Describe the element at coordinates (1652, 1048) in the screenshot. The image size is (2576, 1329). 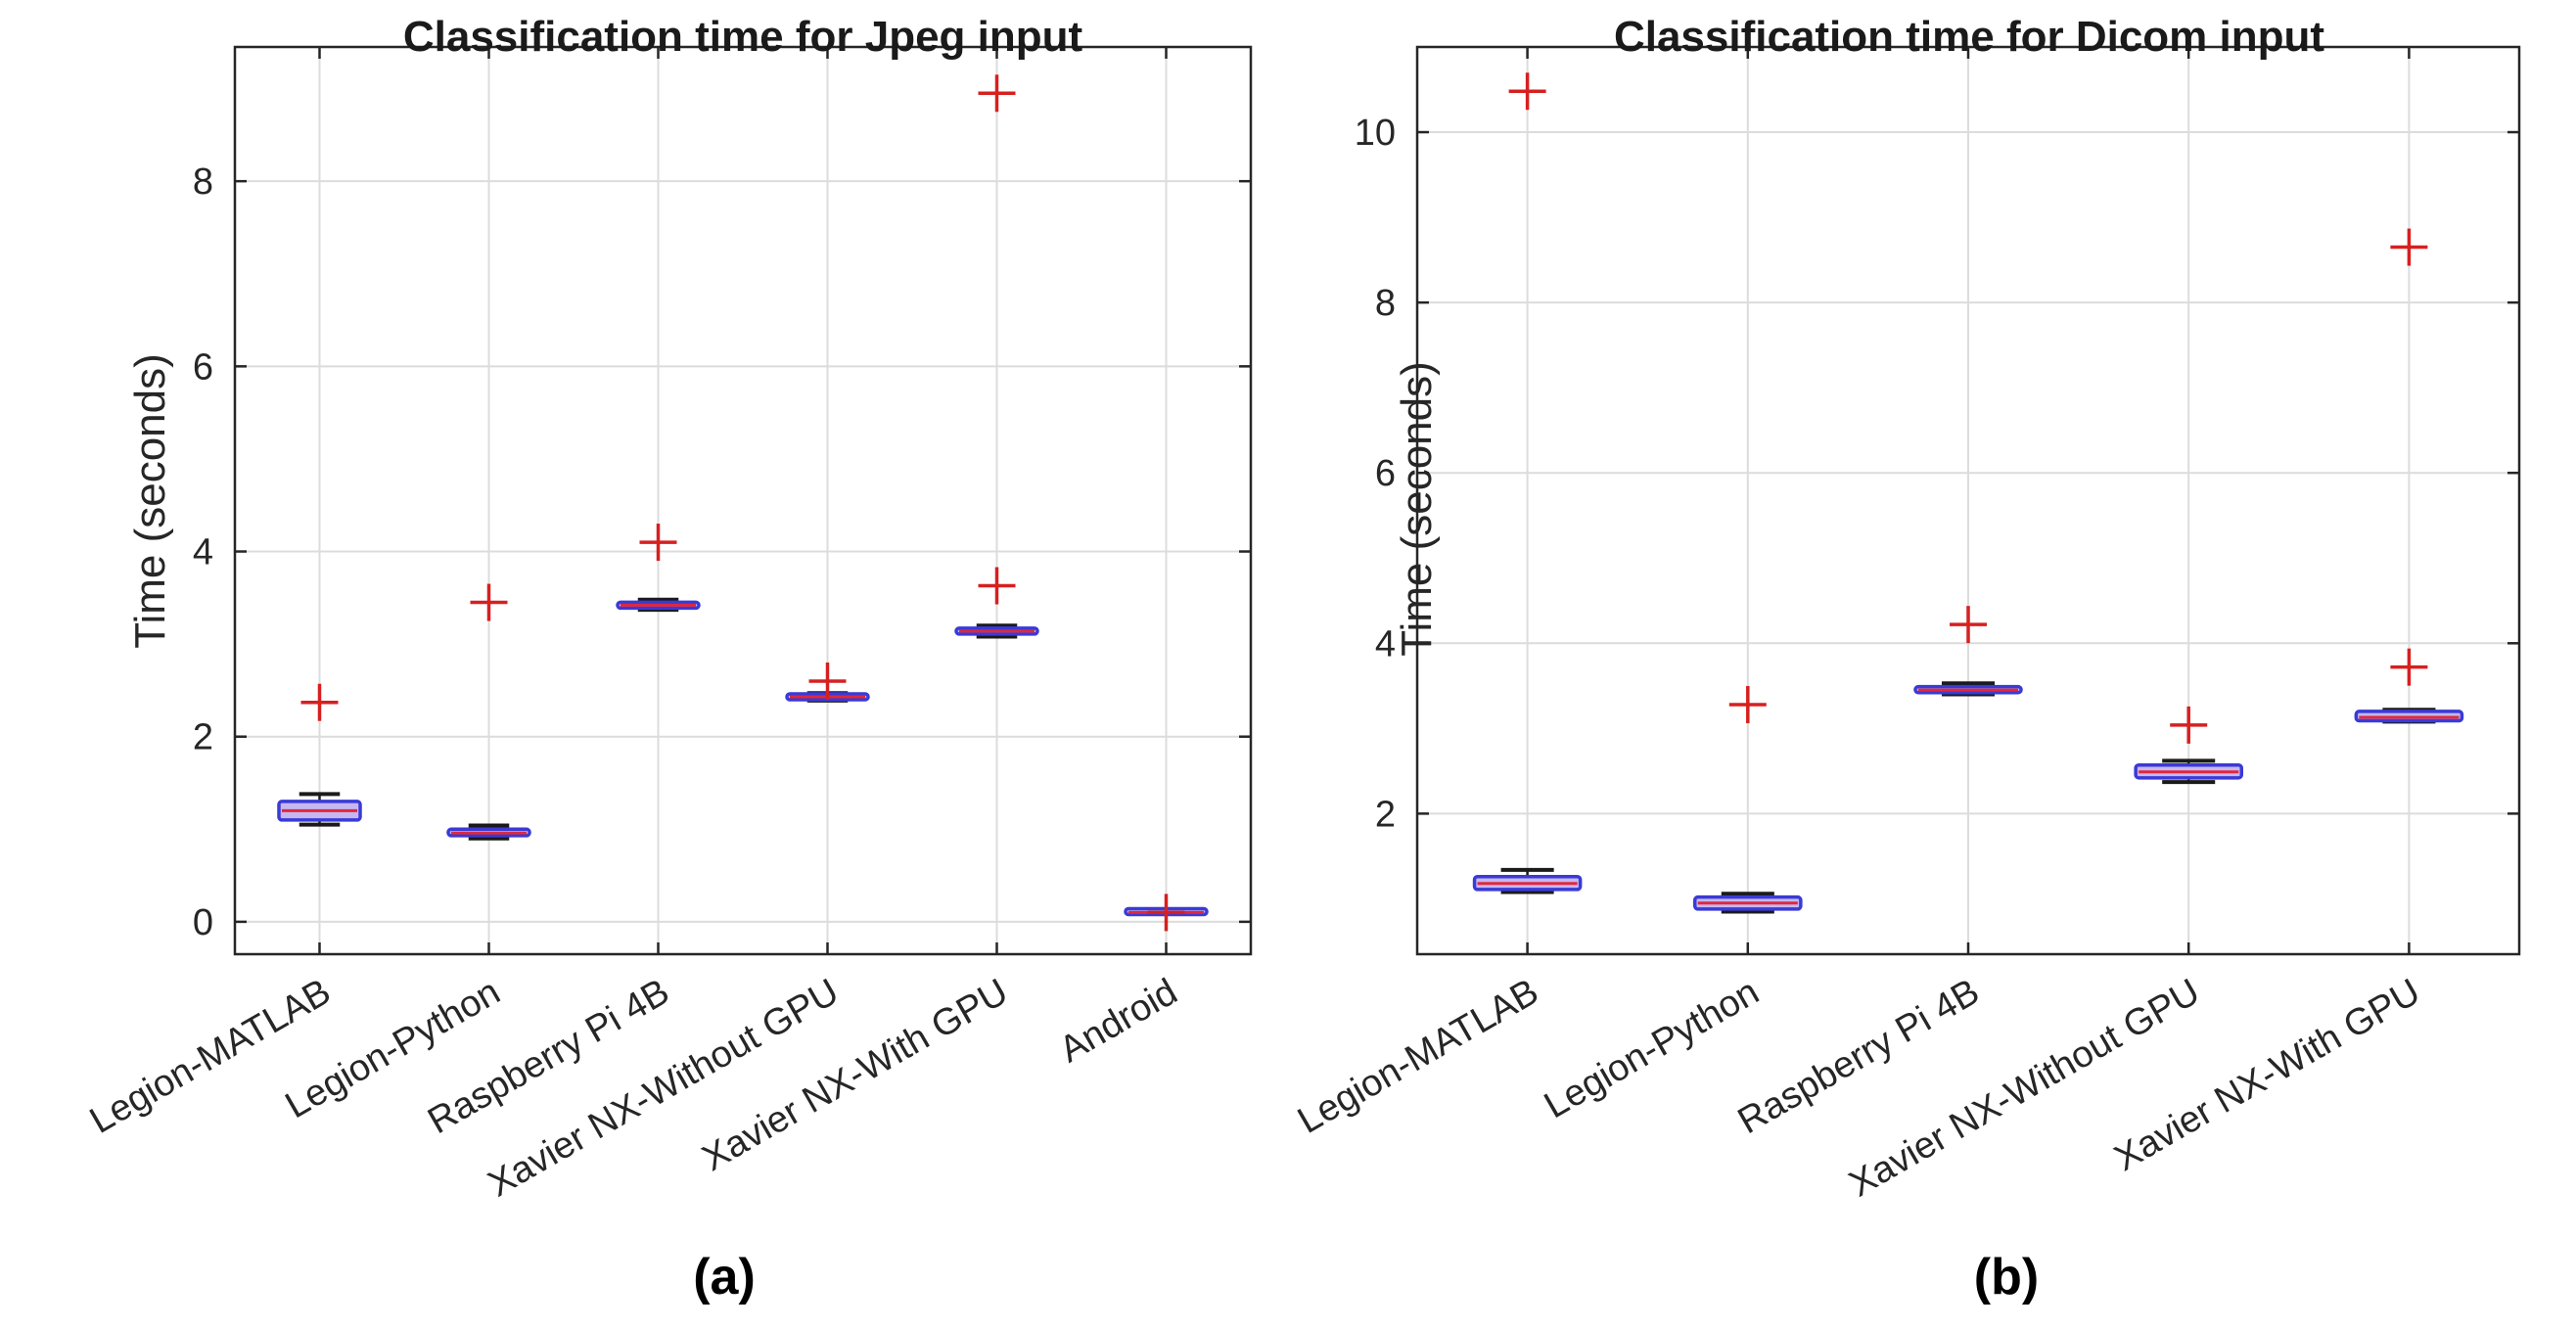
I see `x-tick-label: Legion-Python` at that location.